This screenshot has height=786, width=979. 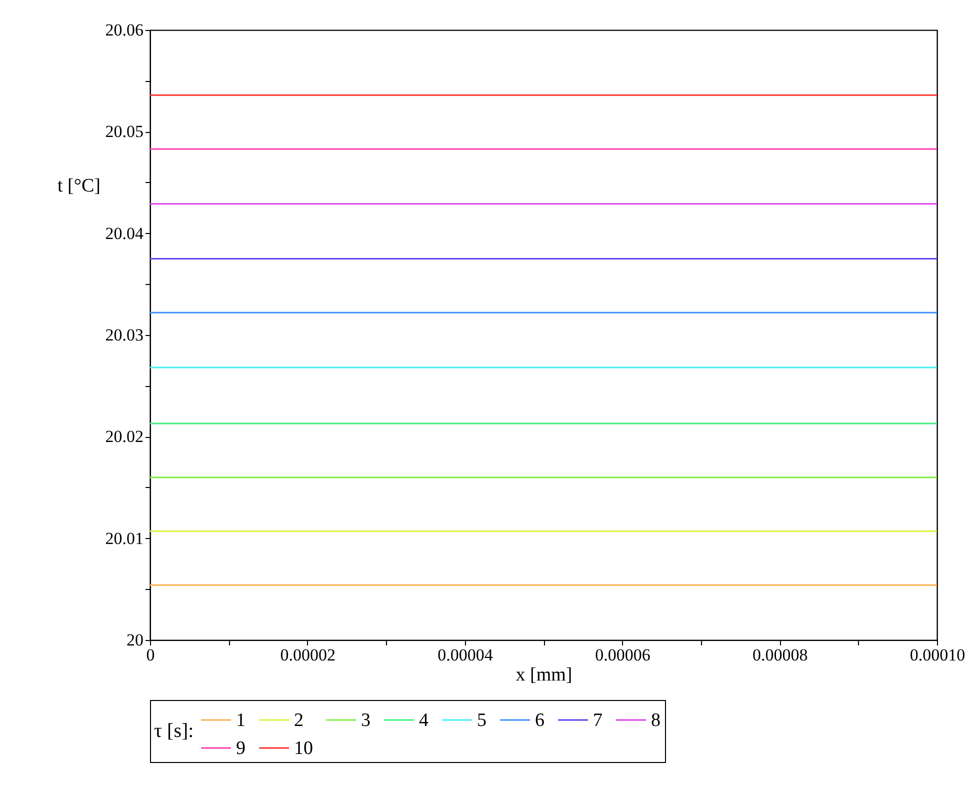 What do you see at coordinates (466, 655) in the screenshot?
I see `x-tick-label: 0.00004` at bounding box center [466, 655].